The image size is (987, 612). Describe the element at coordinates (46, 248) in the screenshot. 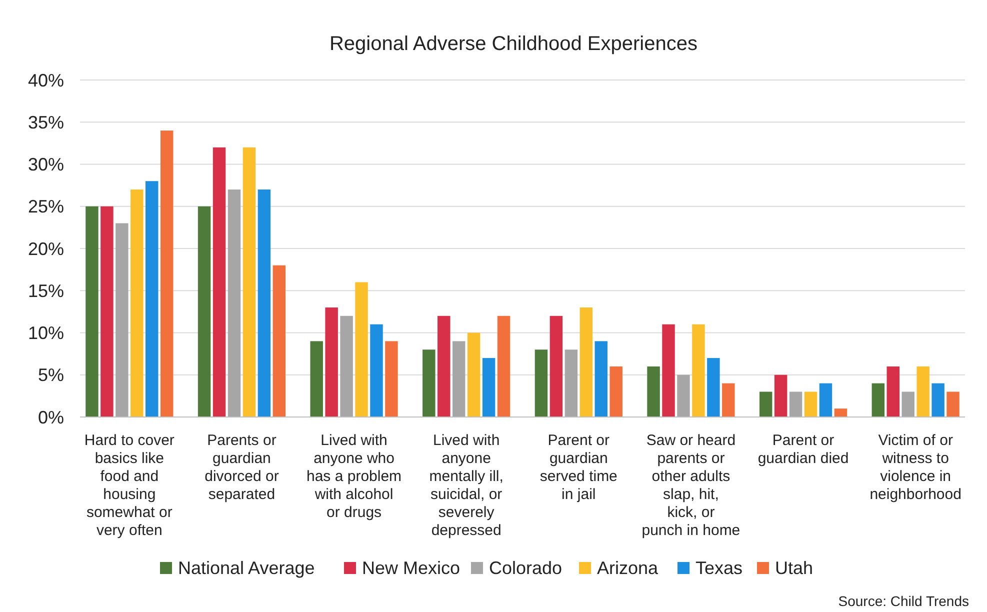

I see `y-tick-label: 20%` at that location.